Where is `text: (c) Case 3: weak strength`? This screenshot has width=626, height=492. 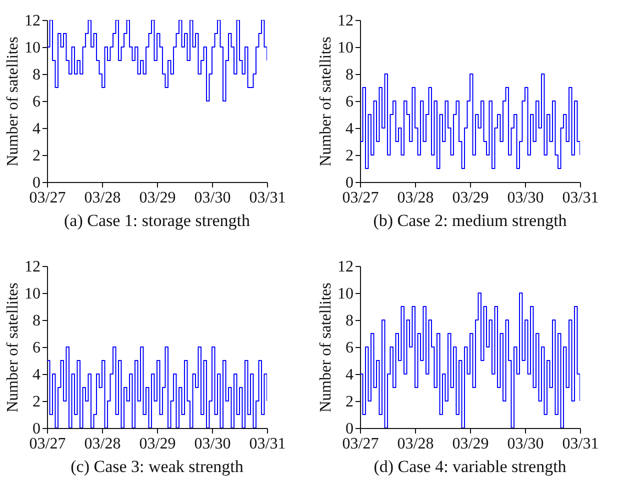 text: (c) Case 3: weak strength is located at coordinates (157, 466).